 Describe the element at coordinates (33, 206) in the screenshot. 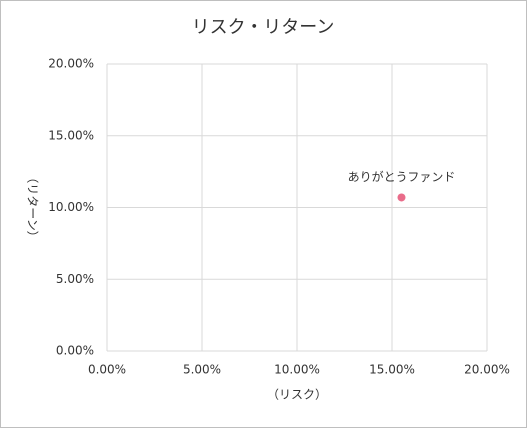

I see `y-axis-label: （リターン）` at that location.